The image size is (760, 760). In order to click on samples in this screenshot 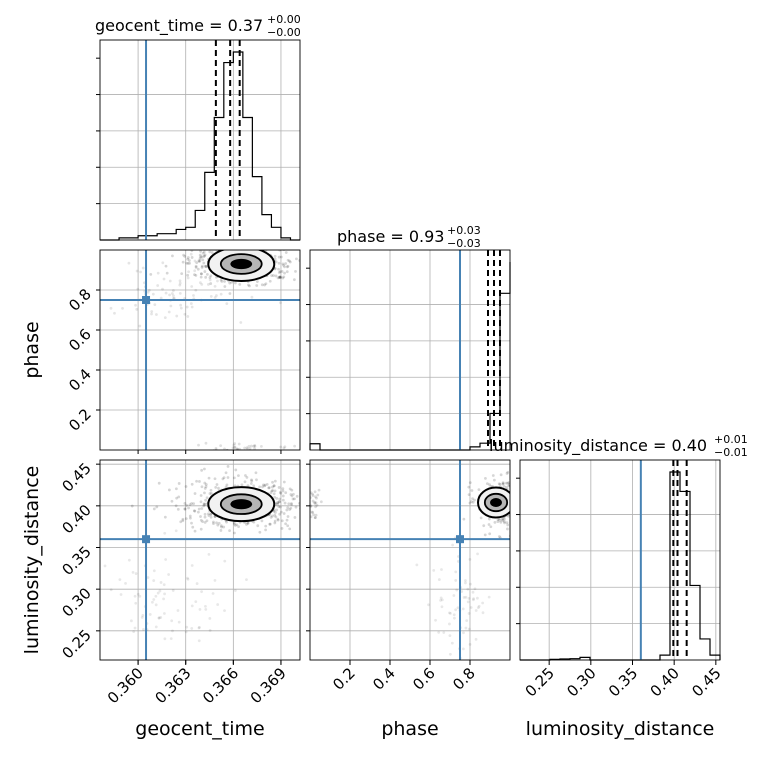, I will do `click(427, 565)`.